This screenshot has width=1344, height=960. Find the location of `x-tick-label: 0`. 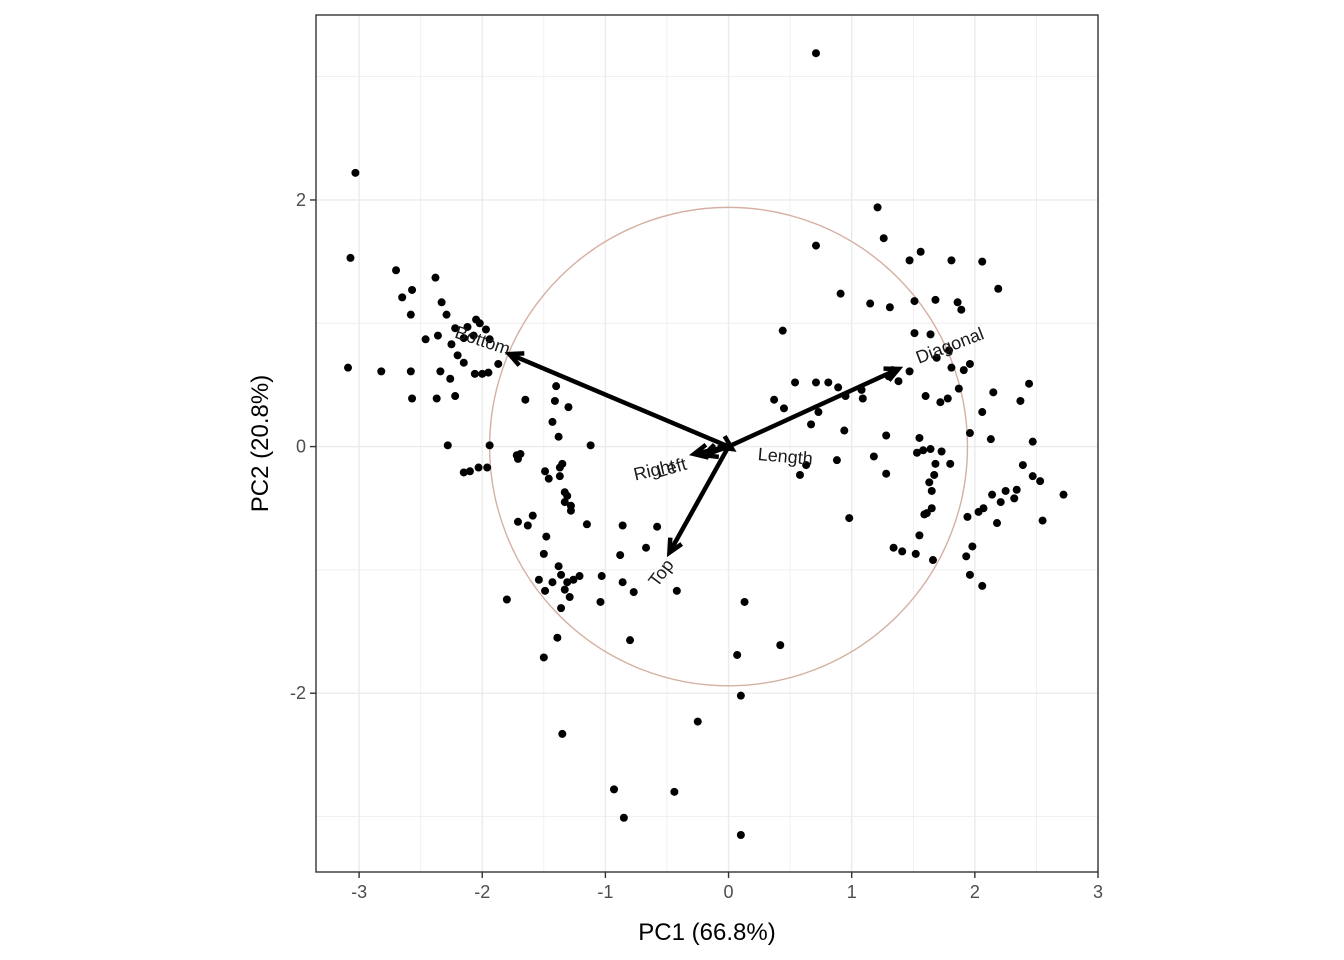

x-tick-label: 0 is located at coordinates (729, 892).